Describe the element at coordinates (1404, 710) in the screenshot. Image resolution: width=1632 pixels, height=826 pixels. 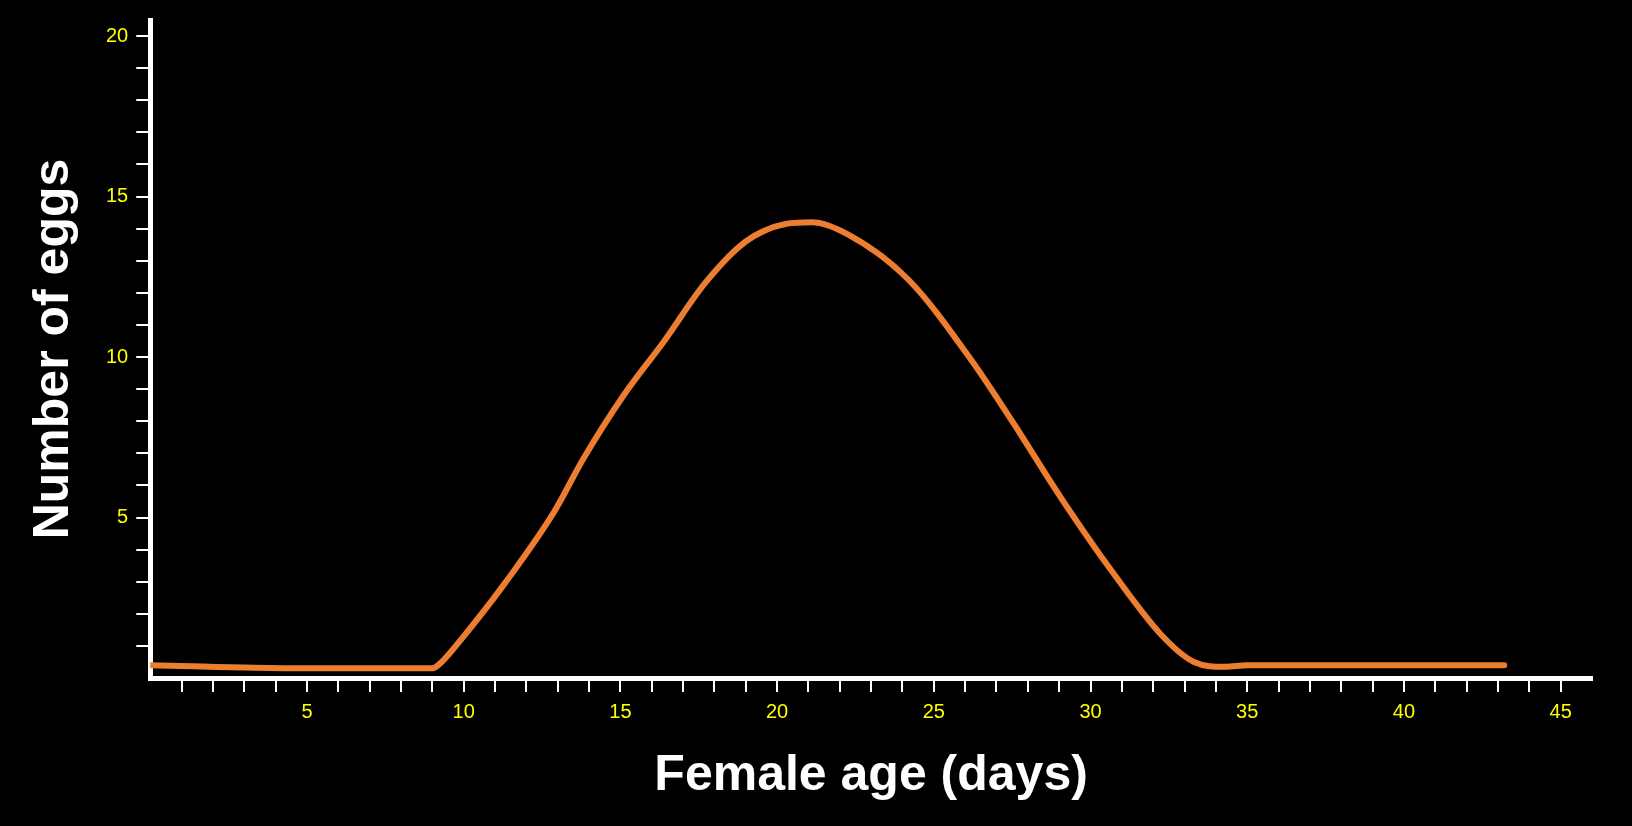
I see `x-tick-label: 40` at that location.